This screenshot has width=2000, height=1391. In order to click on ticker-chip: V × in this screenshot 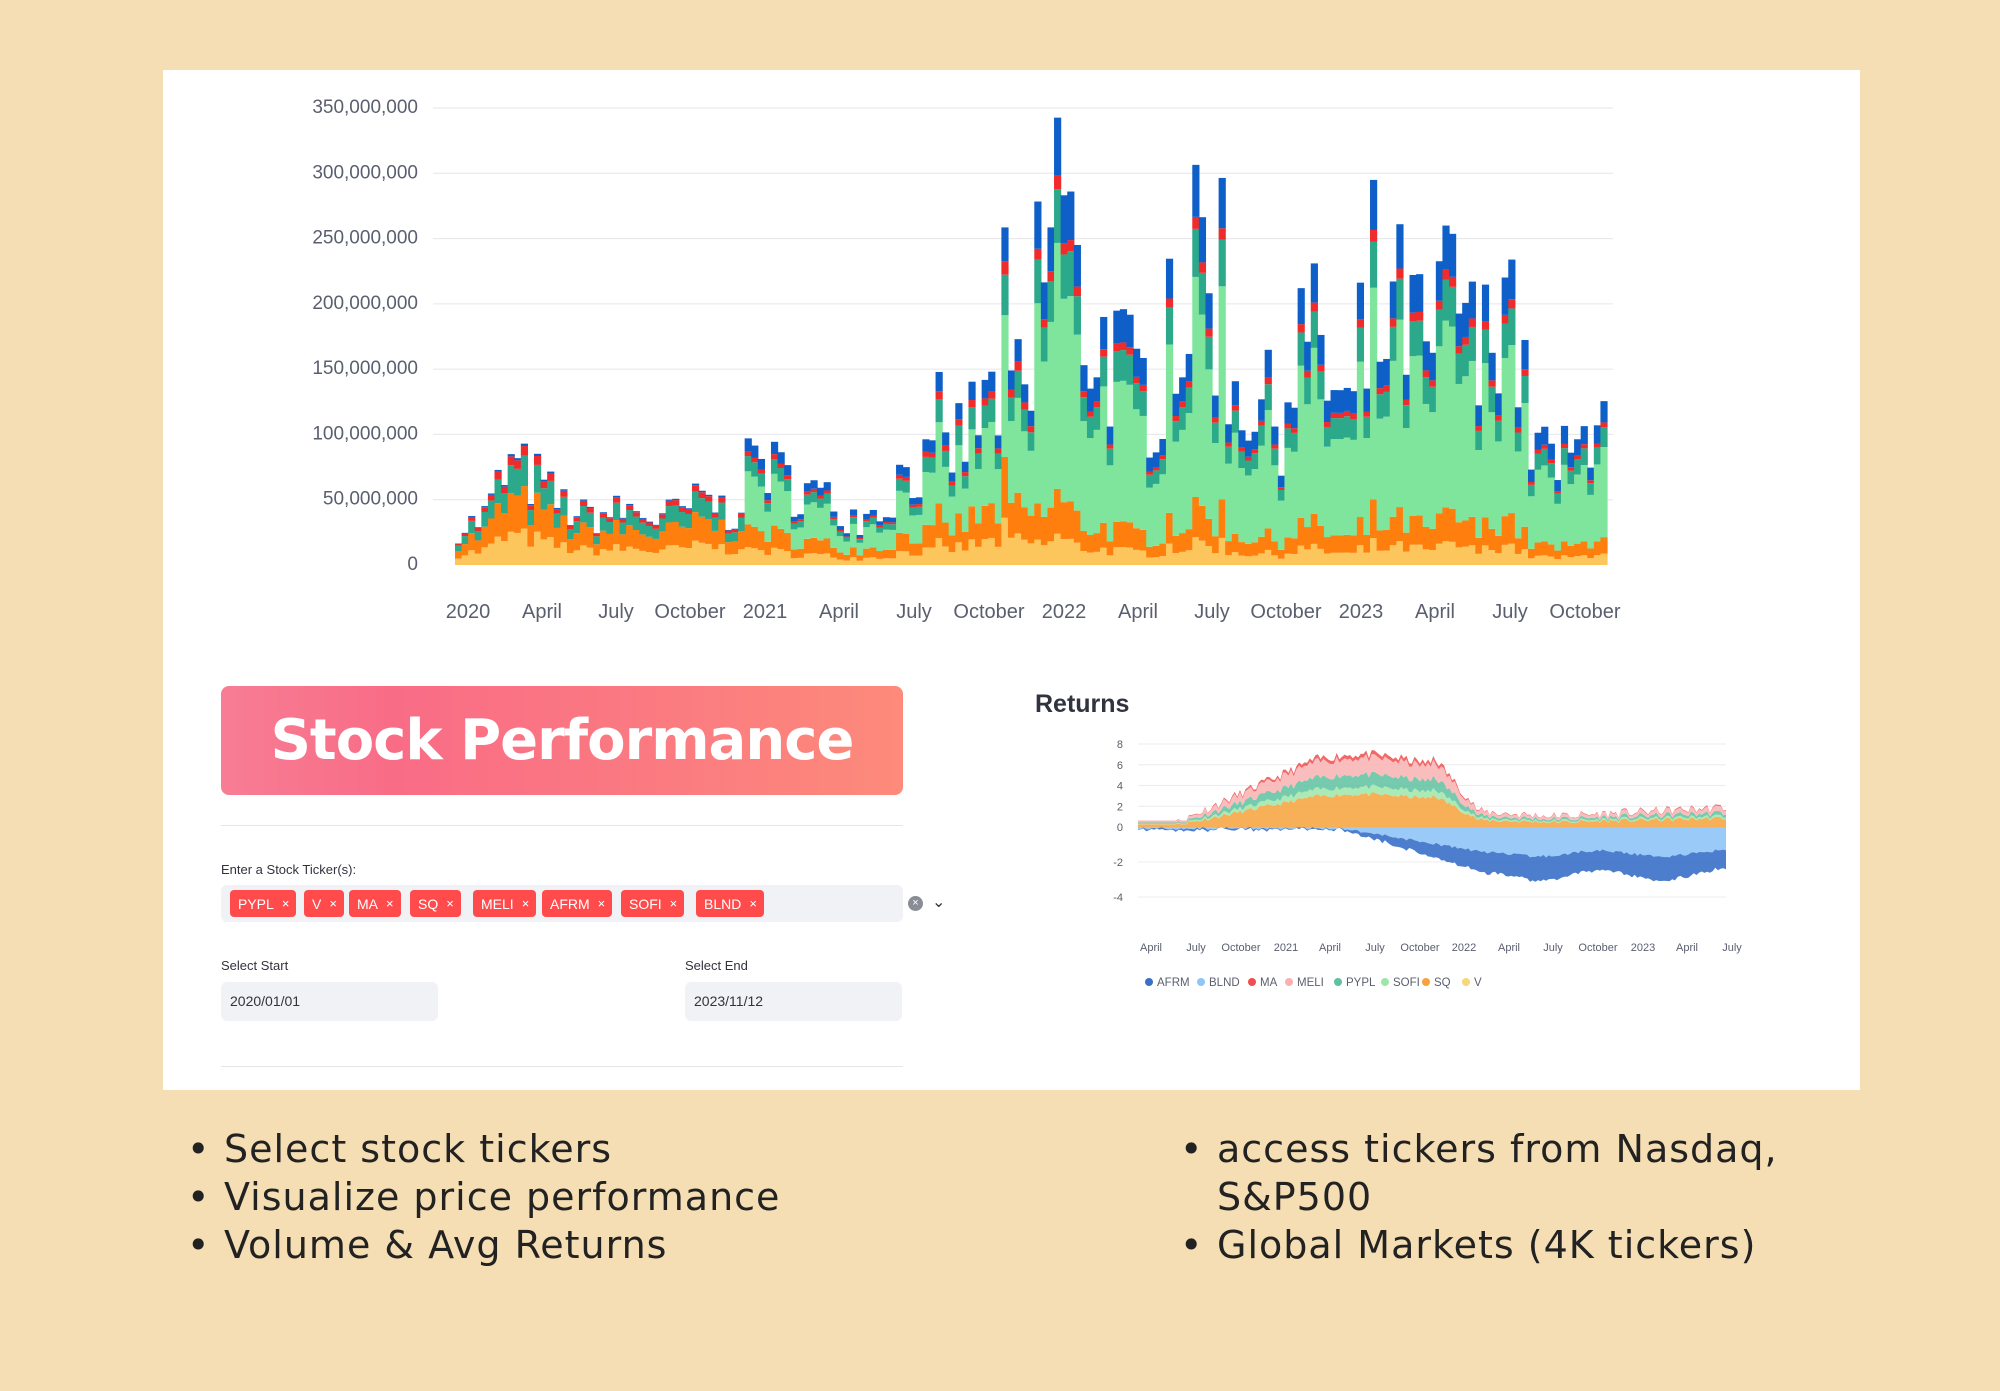, I will do `click(324, 903)`.